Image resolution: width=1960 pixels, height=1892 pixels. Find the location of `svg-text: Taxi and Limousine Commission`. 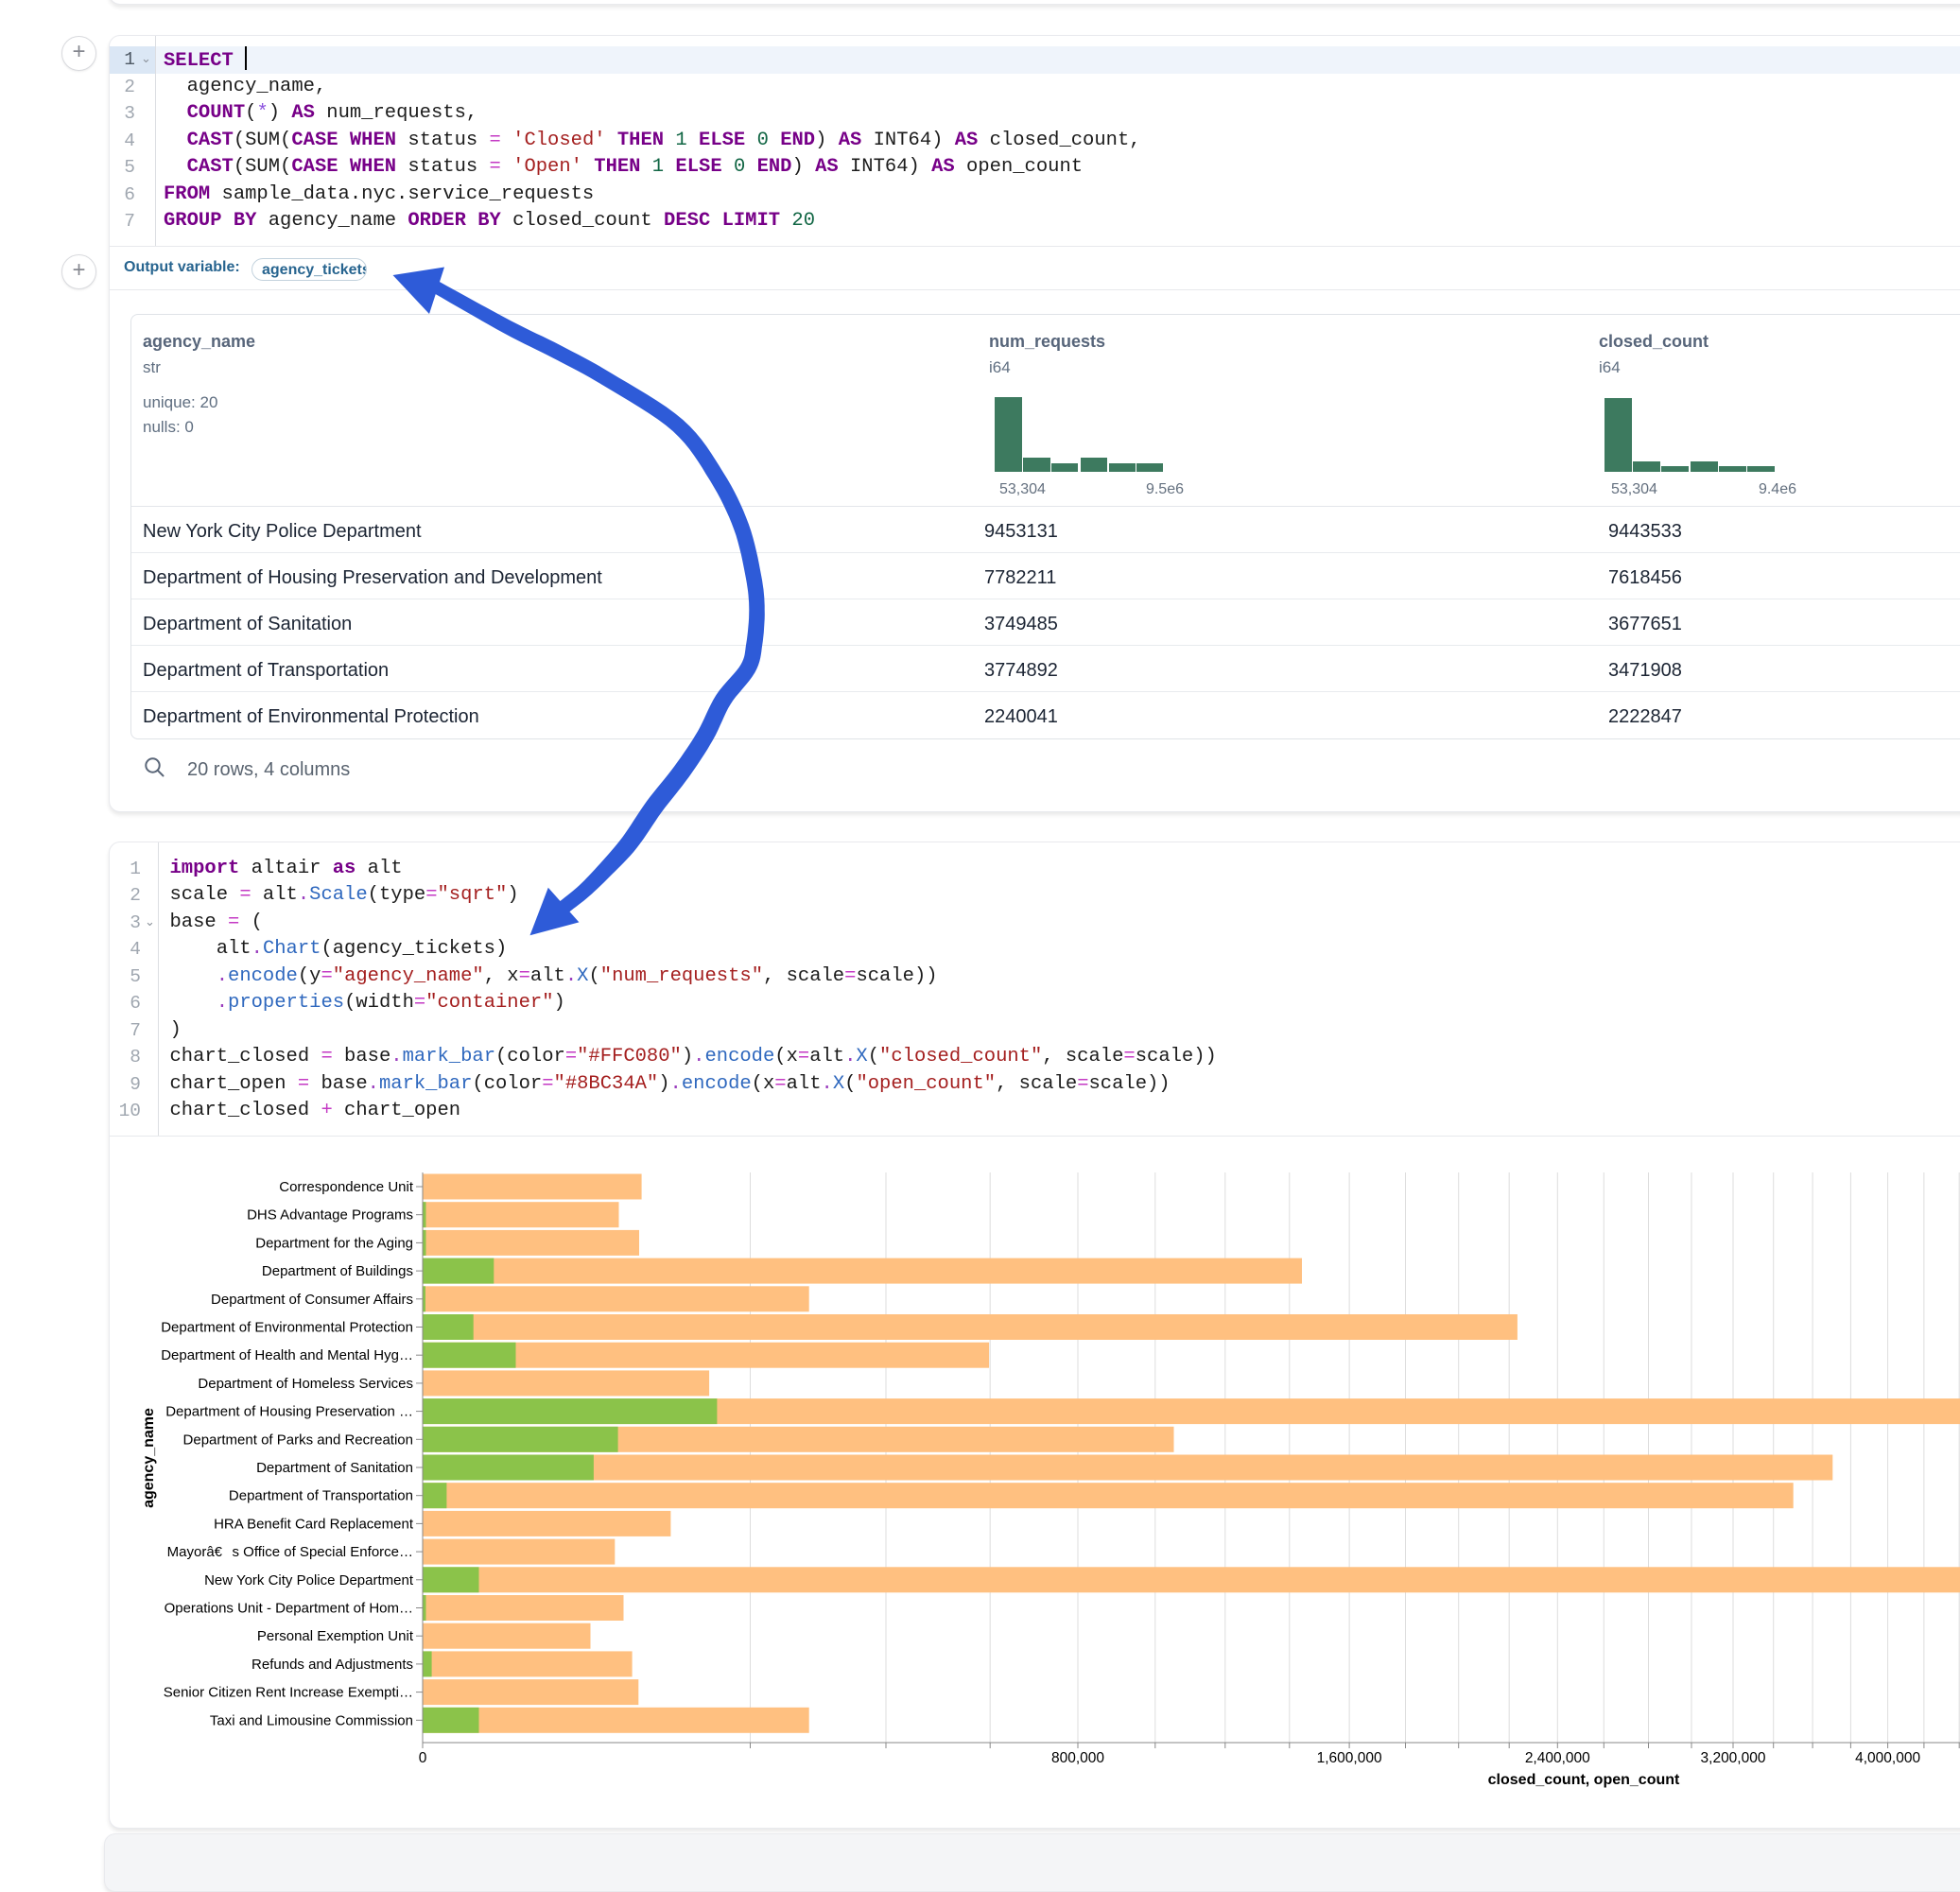

svg-text: Taxi and Limousine Commission is located at coordinates (312, 1720).